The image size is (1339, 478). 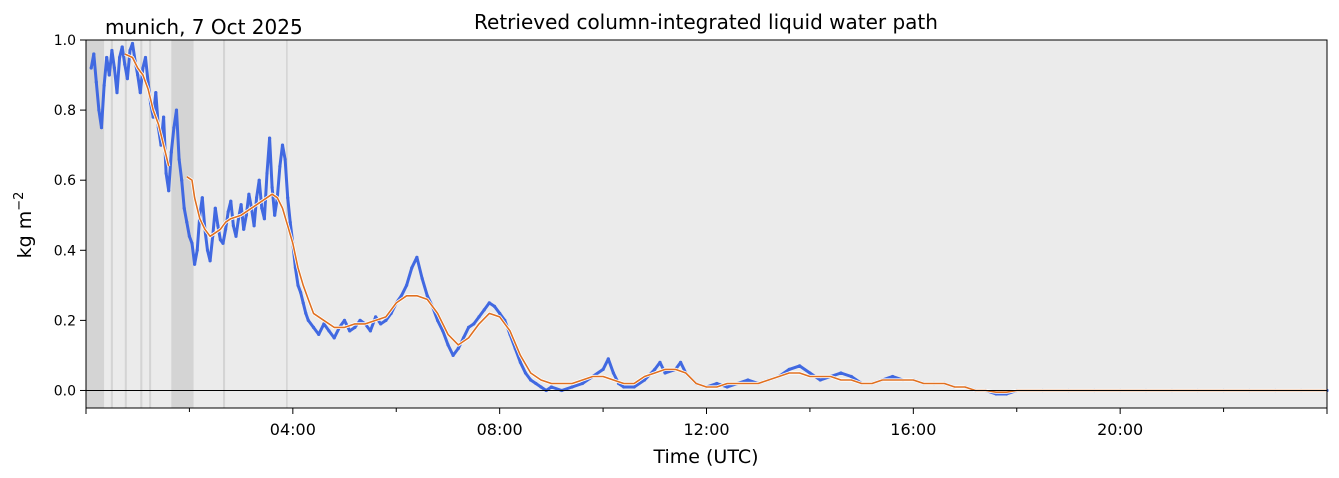 What do you see at coordinates (293, 429) in the screenshot?
I see `x-tick-label-4: 04:00` at bounding box center [293, 429].